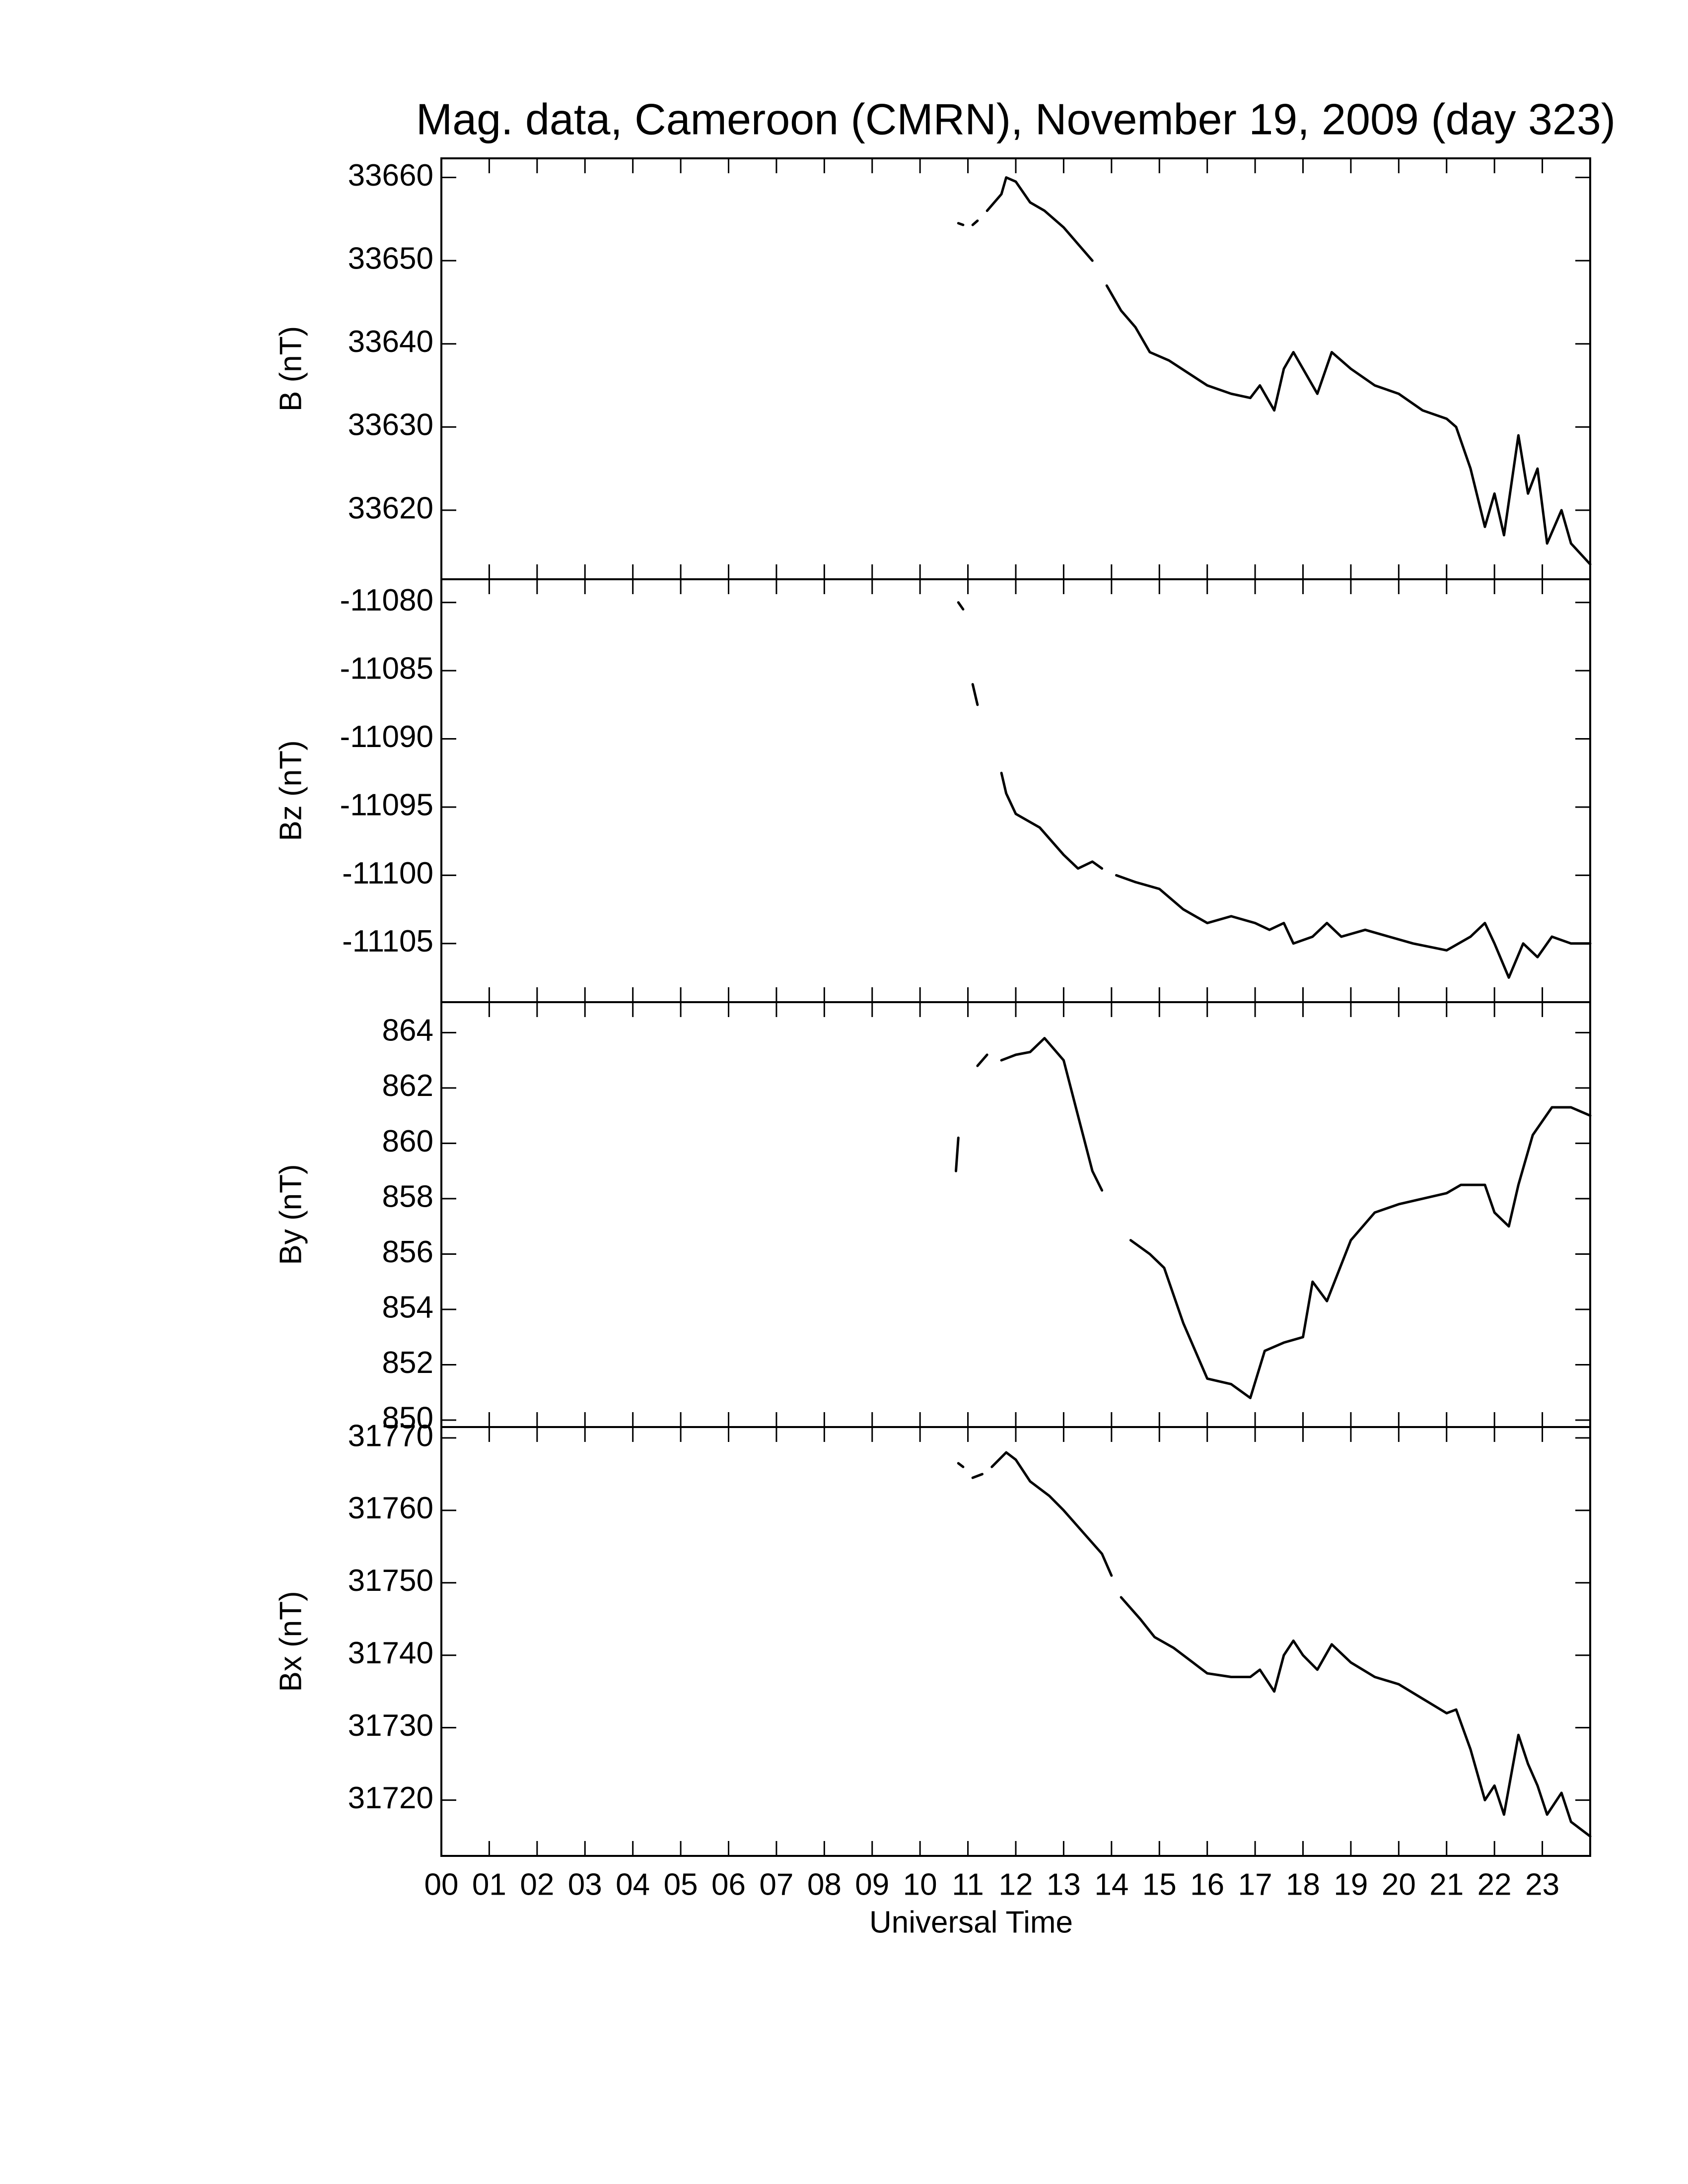 This screenshot has height=2184, width=1688. I want to click on x-tick-label: 15, so click(1159, 1884).